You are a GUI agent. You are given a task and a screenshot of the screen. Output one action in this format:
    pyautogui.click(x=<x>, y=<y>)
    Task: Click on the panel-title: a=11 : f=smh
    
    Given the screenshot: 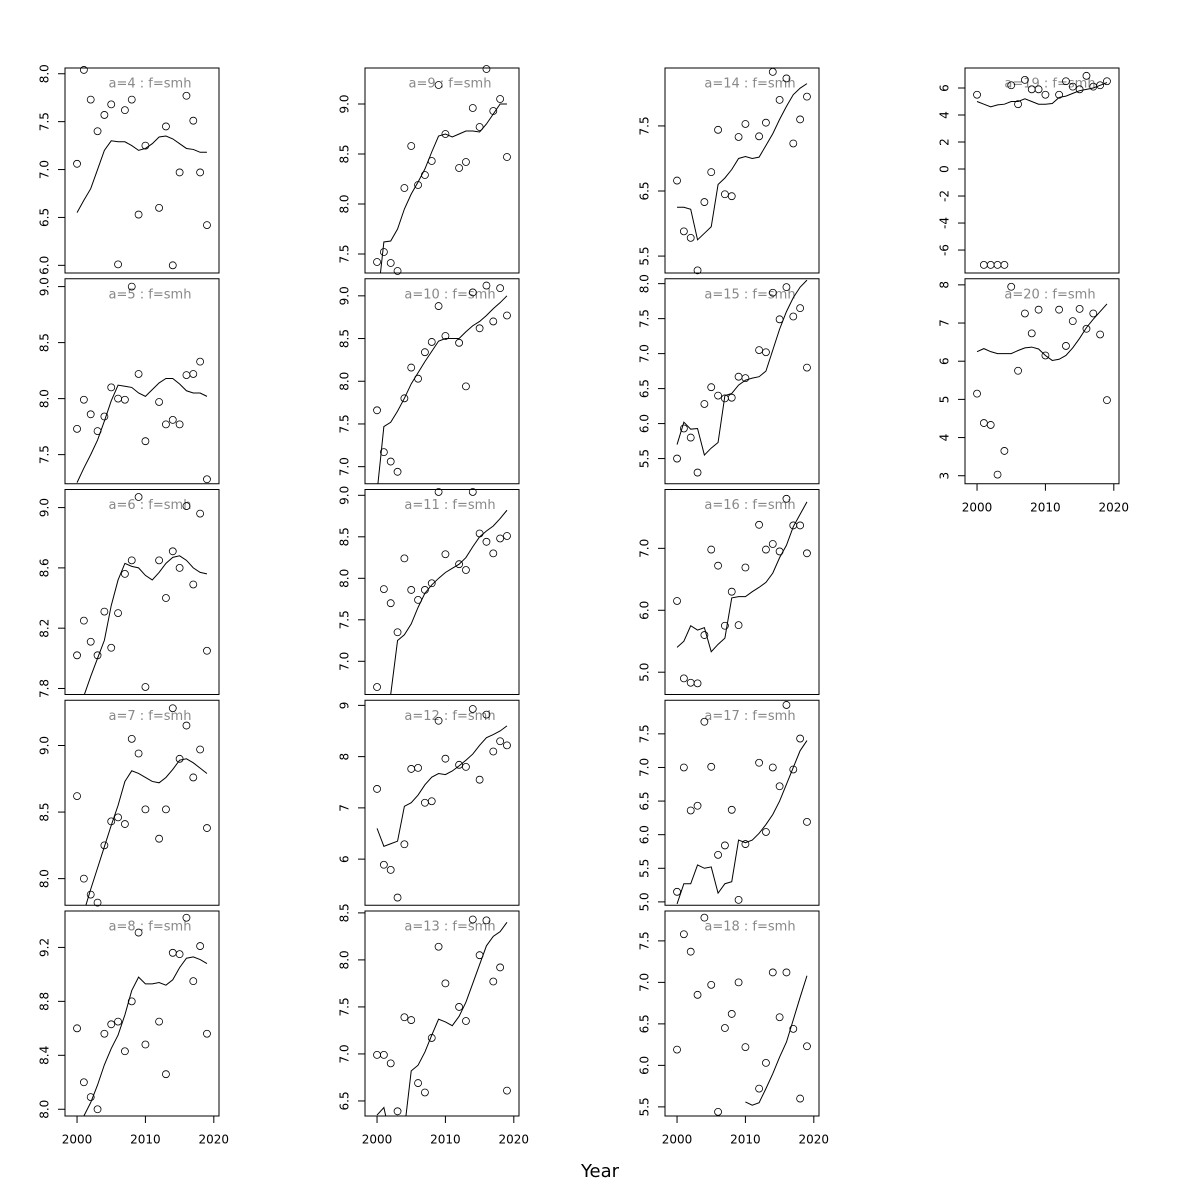 What is the action you would take?
    pyautogui.click(x=449, y=505)
    